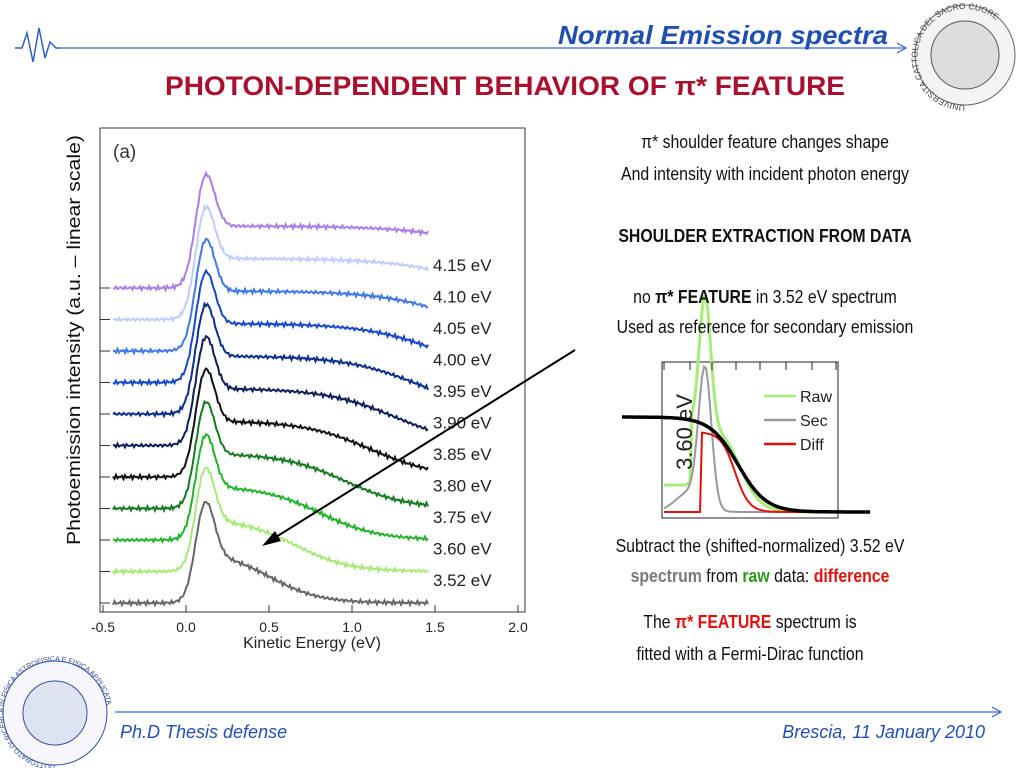  What do you see at coordinates (312, 643) in the screenshot?
I see `x-axis-label: Kinetic Energy (eV)` at bounding box center [312, 643].